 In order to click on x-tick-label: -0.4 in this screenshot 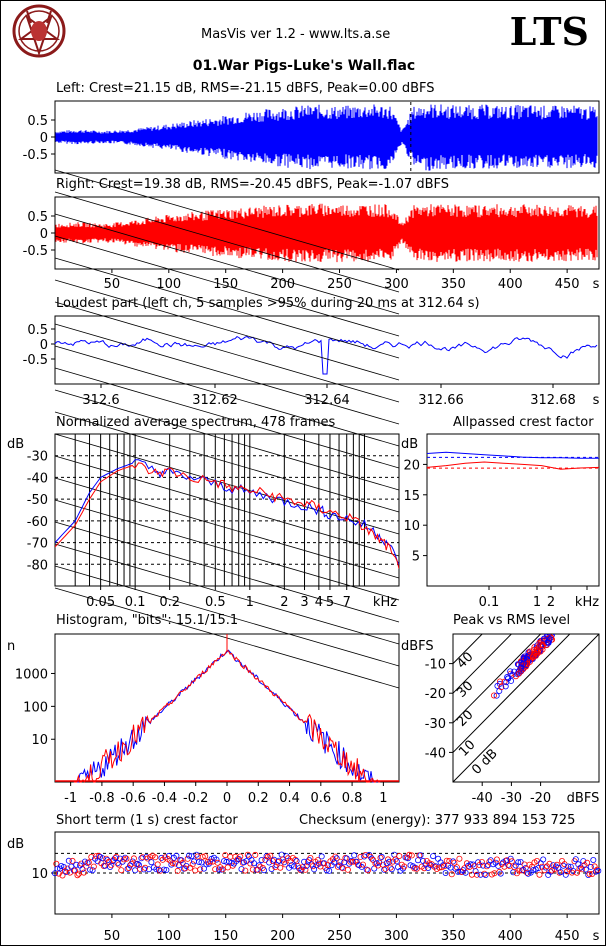, I will do `click(164, 798)`.